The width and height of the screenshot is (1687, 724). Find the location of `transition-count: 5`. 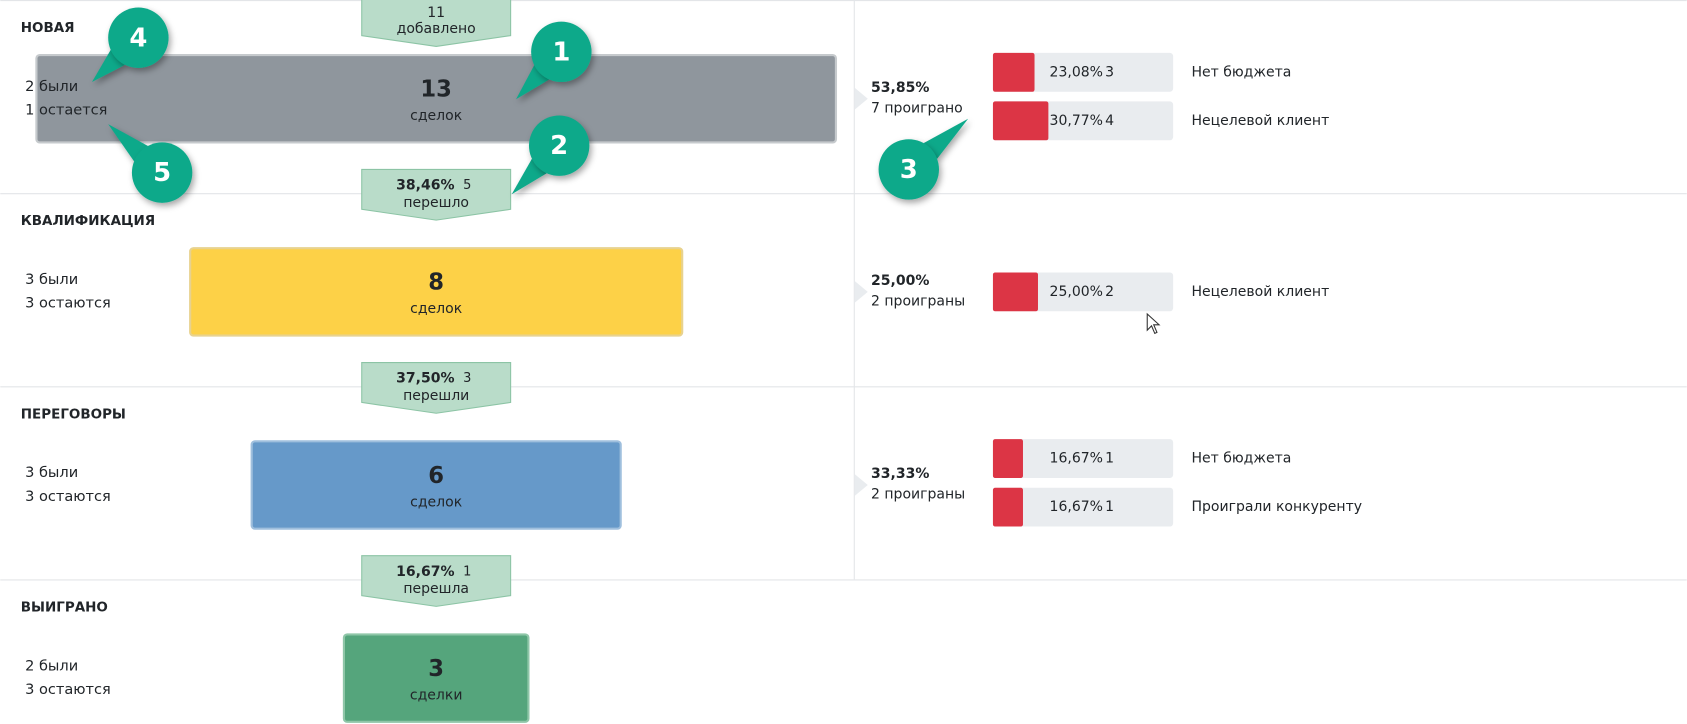

transition-count: 5 is located at coordinates (467, 185).